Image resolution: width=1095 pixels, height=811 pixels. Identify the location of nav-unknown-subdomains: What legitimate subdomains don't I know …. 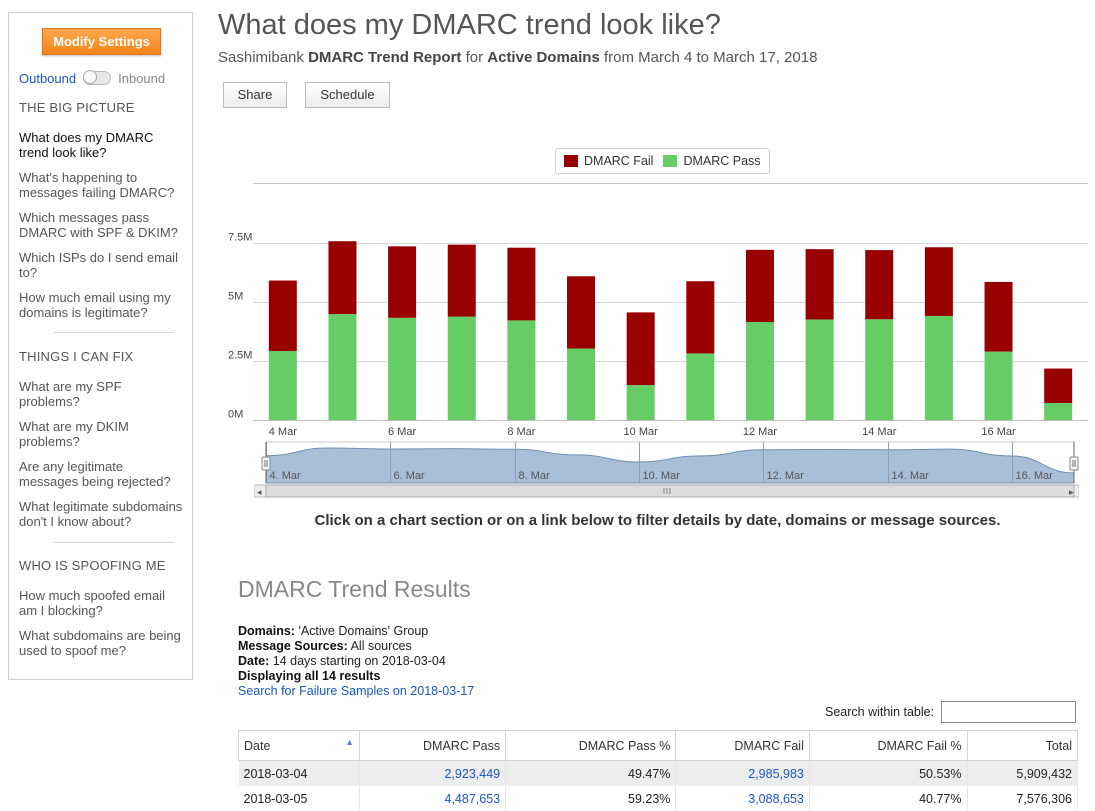
(101, 514).